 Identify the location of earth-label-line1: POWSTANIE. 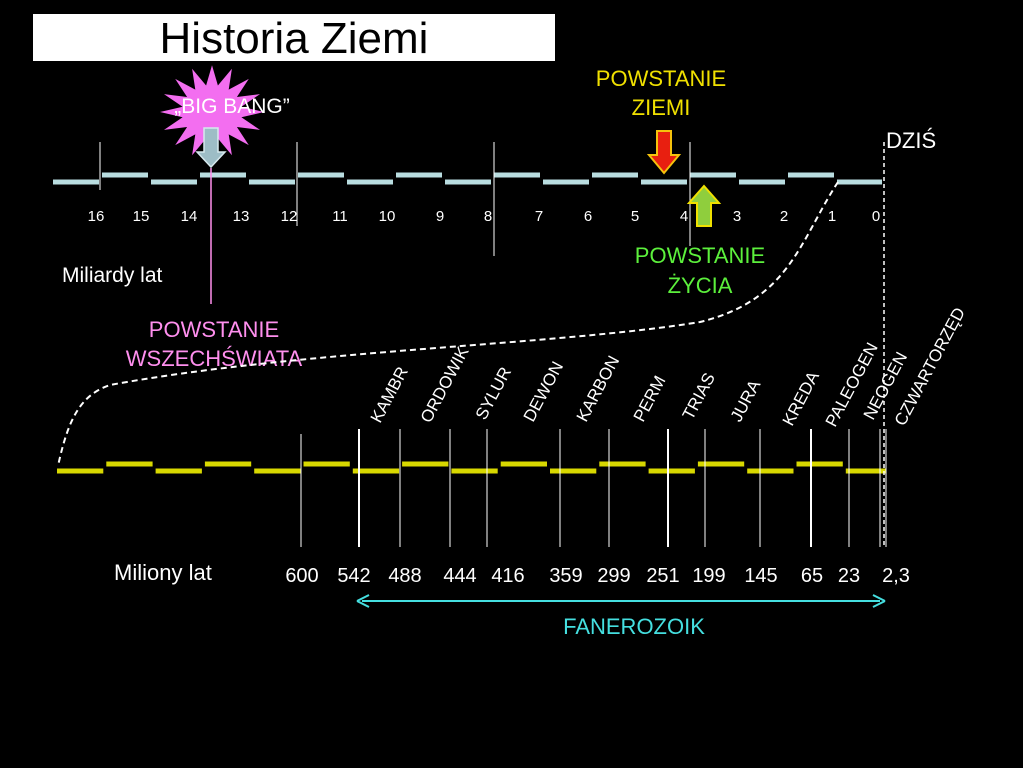
(661, 78).